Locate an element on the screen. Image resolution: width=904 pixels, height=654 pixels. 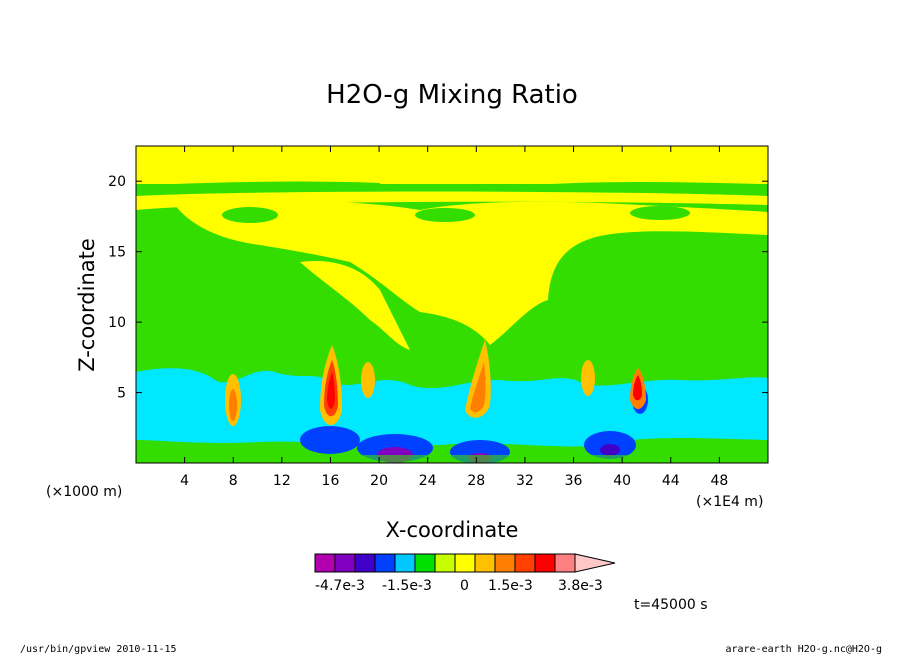
footer-right: arare-earth_H2O-g.nc@H2O-g is located at coordinates (803, 649).